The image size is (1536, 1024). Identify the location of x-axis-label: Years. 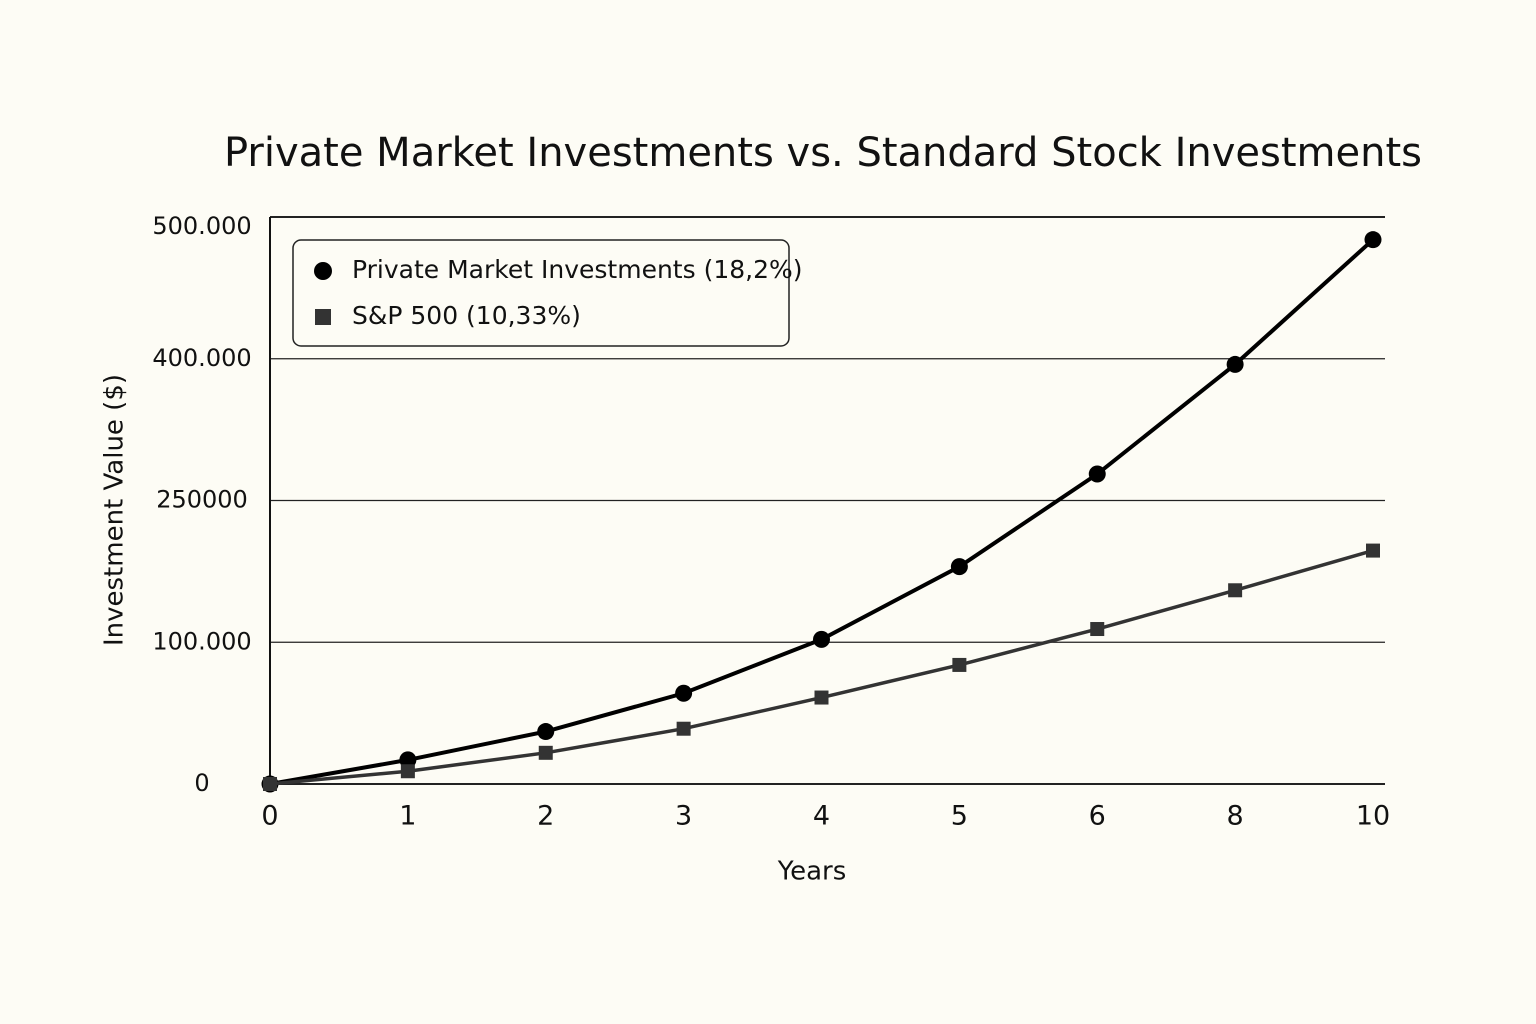
(812, 872).